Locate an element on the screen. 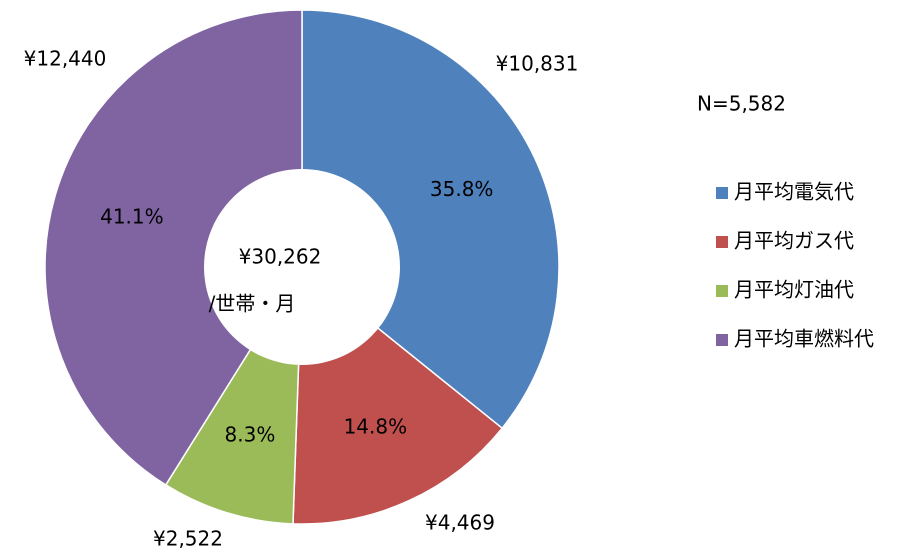 Image resolution: width=917 pixels, height=552 pixels. value-label: ¥2,522 is located at coordinates (188, 539).